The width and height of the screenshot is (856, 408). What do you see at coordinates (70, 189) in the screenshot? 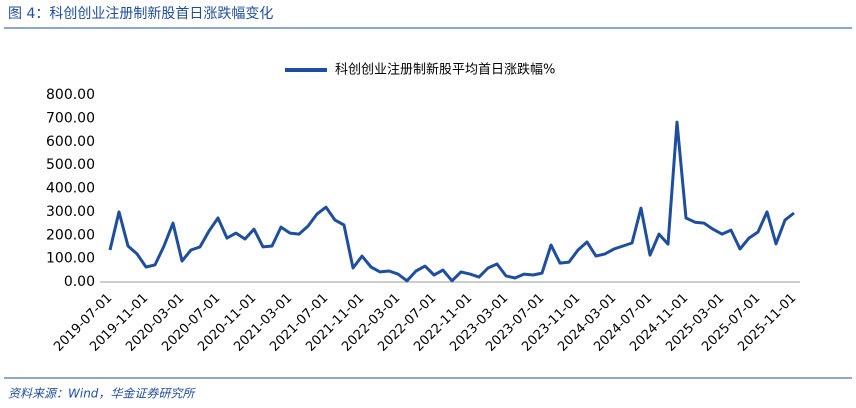
I see `y-tick-label: 400.00` at bounding box center [70, 189].